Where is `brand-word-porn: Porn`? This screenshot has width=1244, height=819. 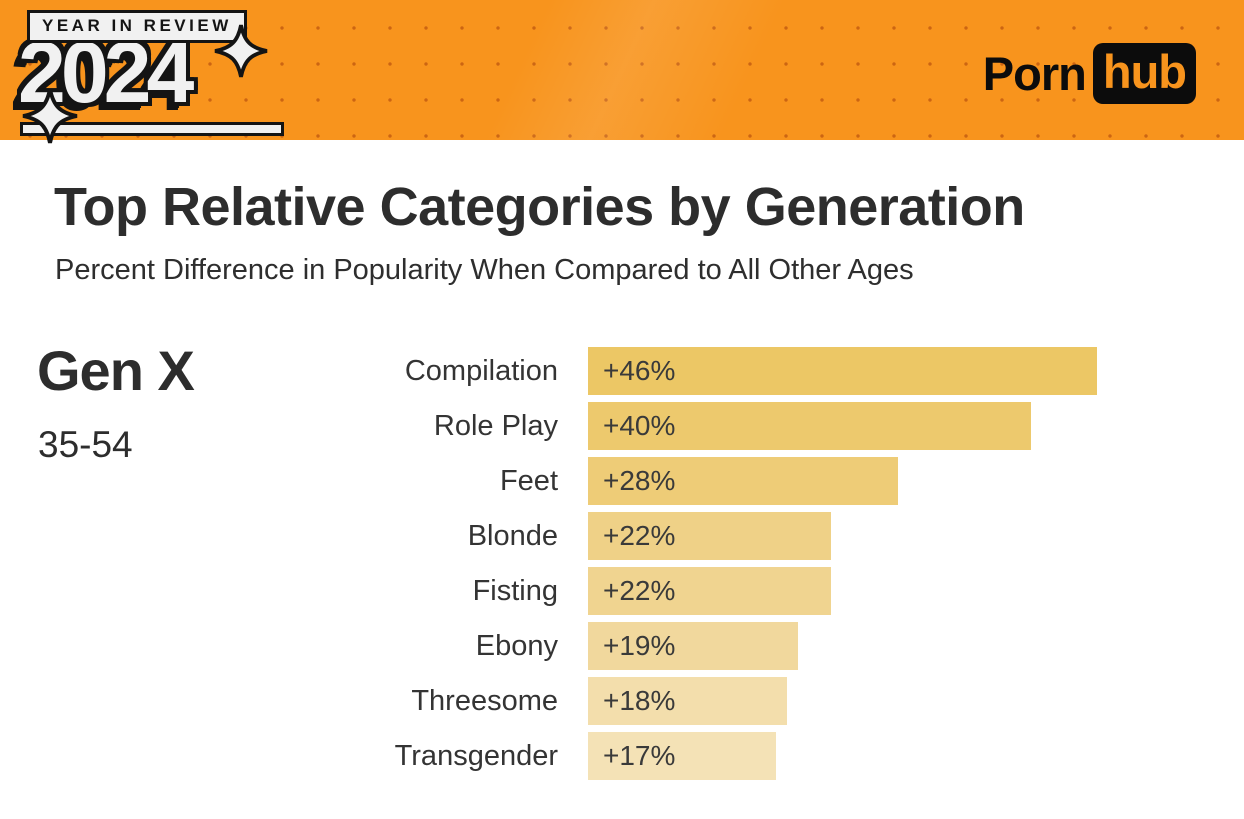
brand-word-porn: Porn is located at coordinates (1034, 73).